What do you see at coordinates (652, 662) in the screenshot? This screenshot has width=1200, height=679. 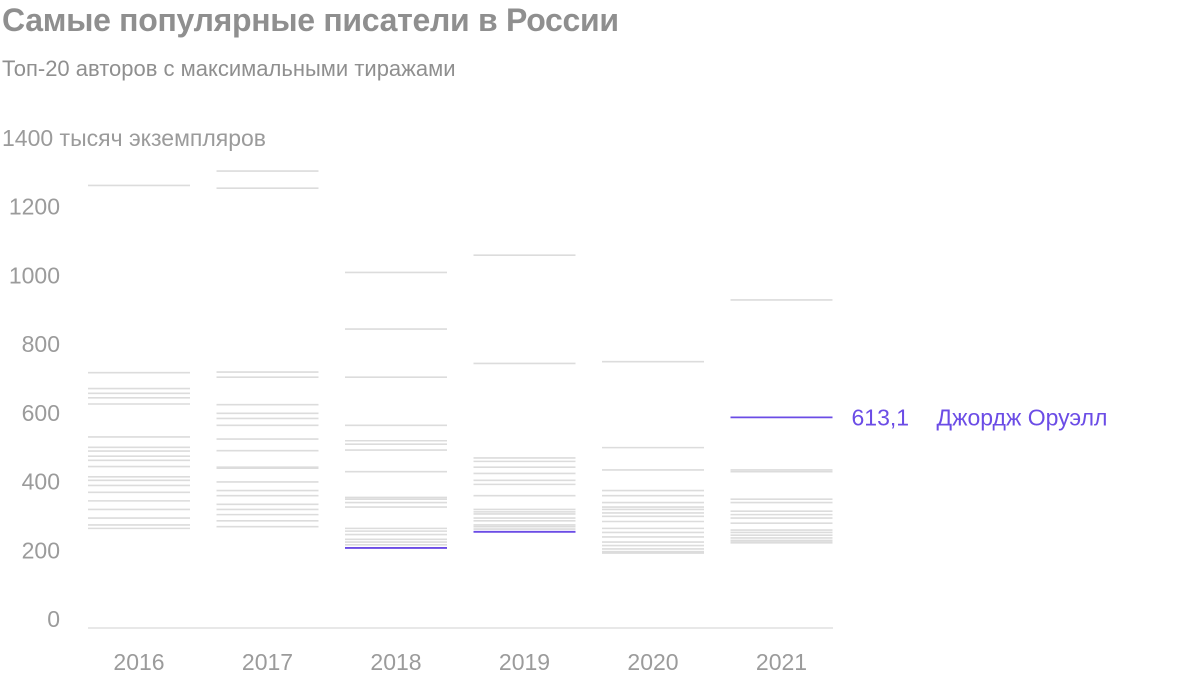 I see `x-tick-label: 2020` at bounding box center [652, 662].